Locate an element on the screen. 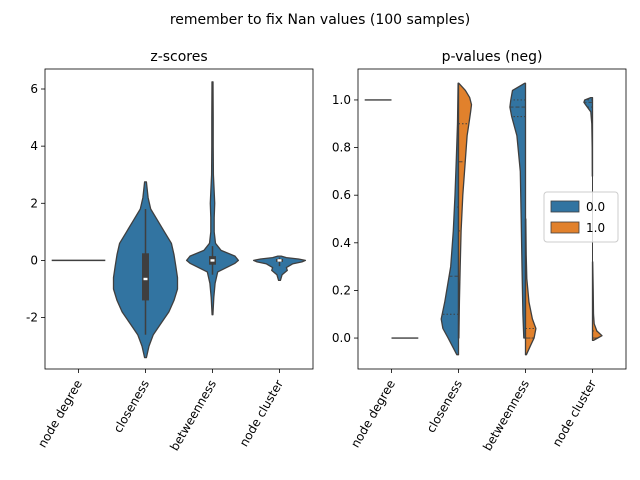 This screenshot has height=480, width=640. y-tick-label: 0.8 is located at coordinates (341, 148).